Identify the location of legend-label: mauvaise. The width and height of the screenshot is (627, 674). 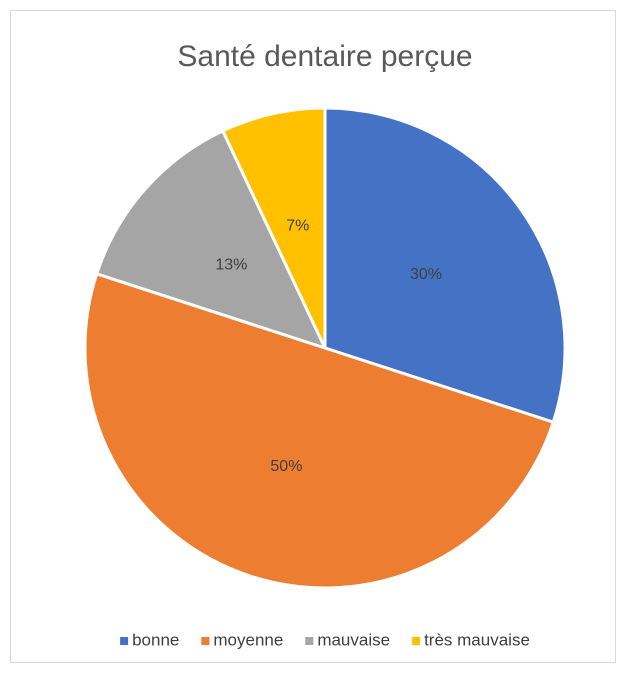
(353, 639).